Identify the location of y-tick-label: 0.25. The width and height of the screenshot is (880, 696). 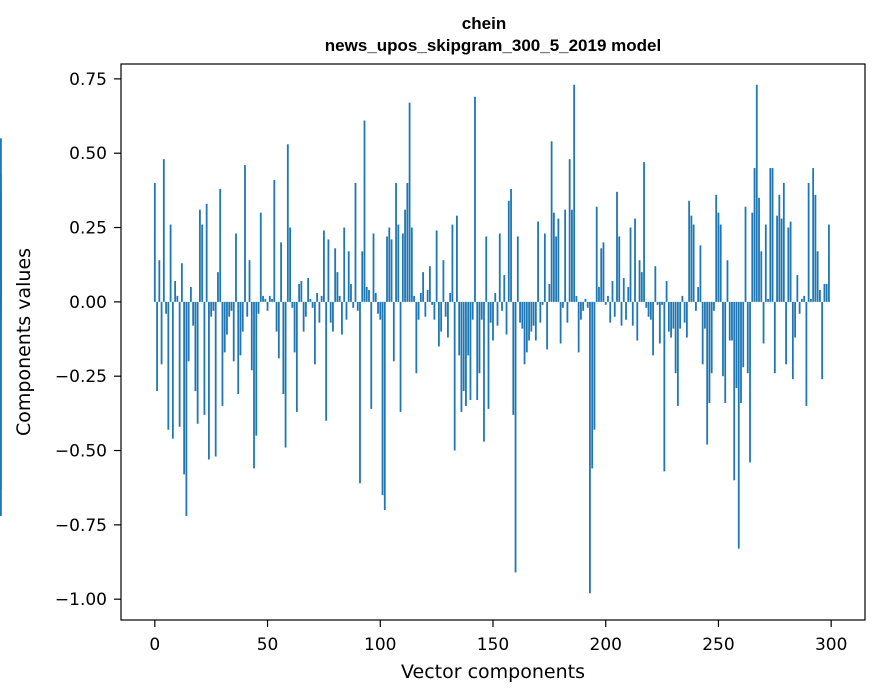
(88, 229).